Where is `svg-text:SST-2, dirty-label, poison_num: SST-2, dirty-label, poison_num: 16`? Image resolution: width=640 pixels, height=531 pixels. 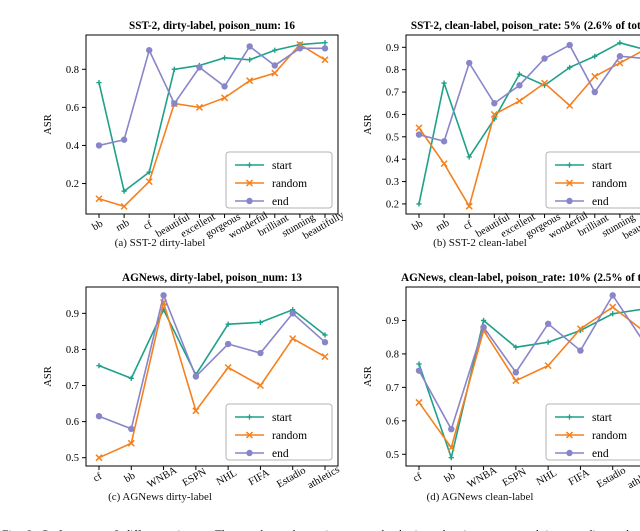
svg-text:SST-2, dirty-label, poison_num: SST-2, dirty-label, poison_num: 16 is located at coordinates (212, 26).